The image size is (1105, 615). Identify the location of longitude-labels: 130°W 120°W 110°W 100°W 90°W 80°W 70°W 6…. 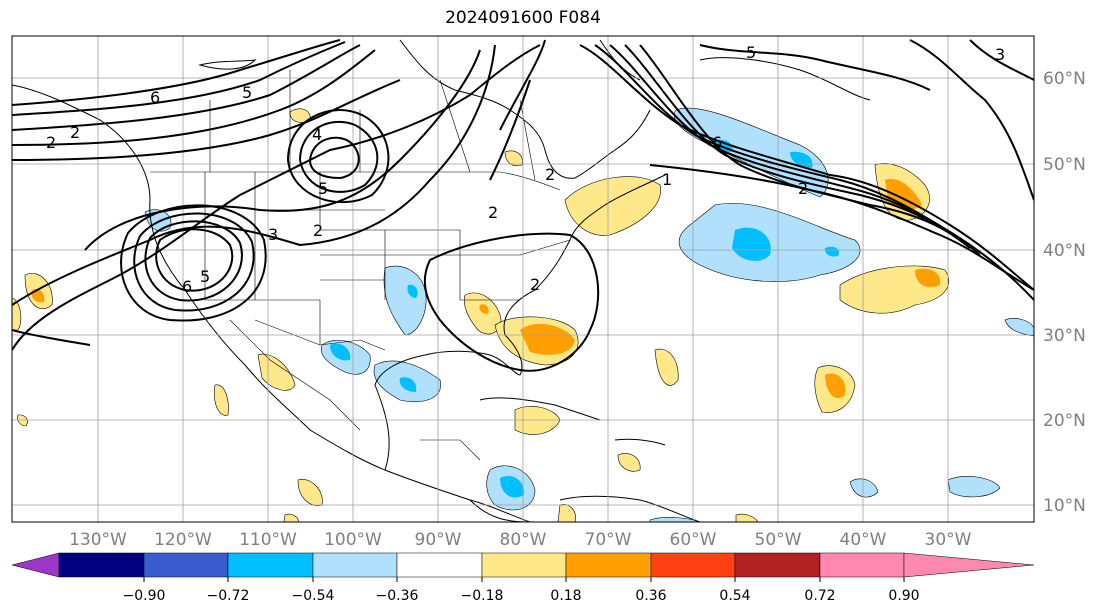
(520, 540).